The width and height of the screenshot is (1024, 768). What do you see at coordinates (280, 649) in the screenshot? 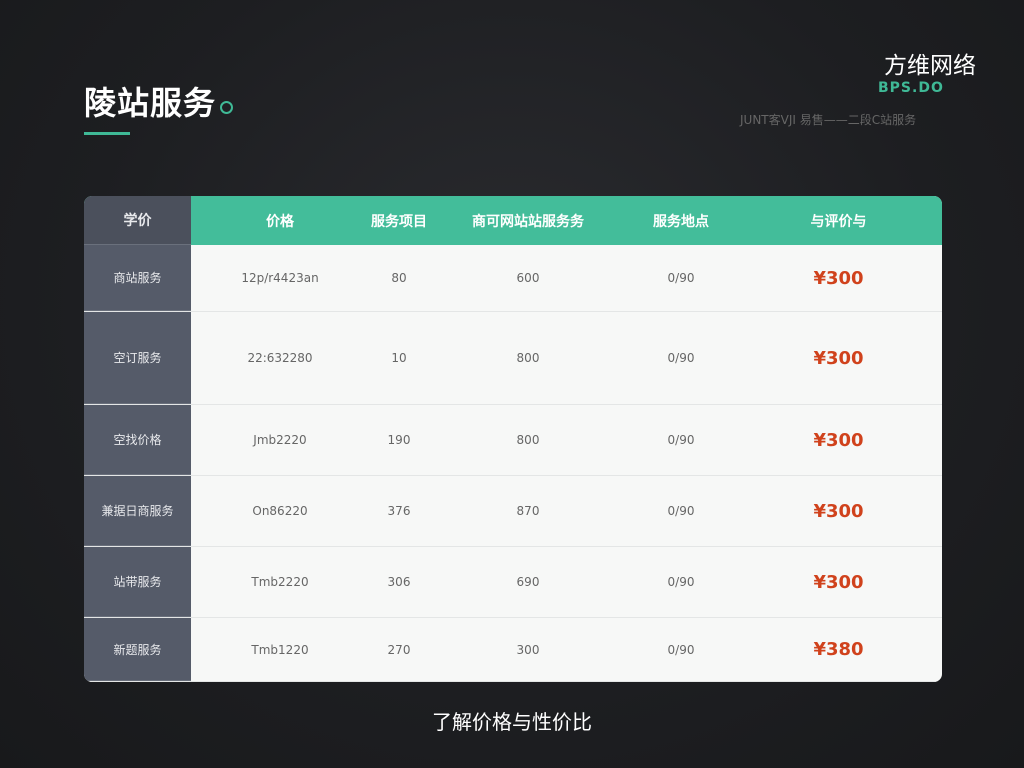
I see `table-cell: Tmb1220` at bounding box center [280, 649].